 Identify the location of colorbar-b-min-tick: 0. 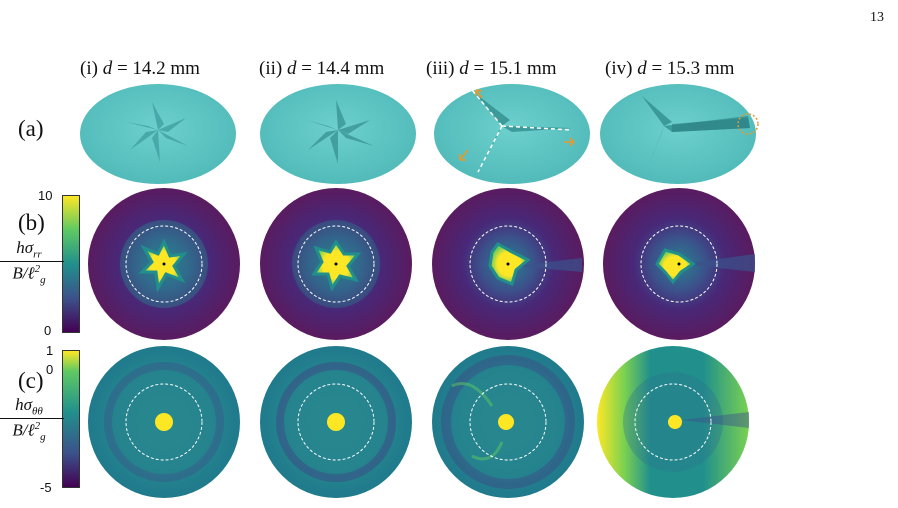
(48, 330).